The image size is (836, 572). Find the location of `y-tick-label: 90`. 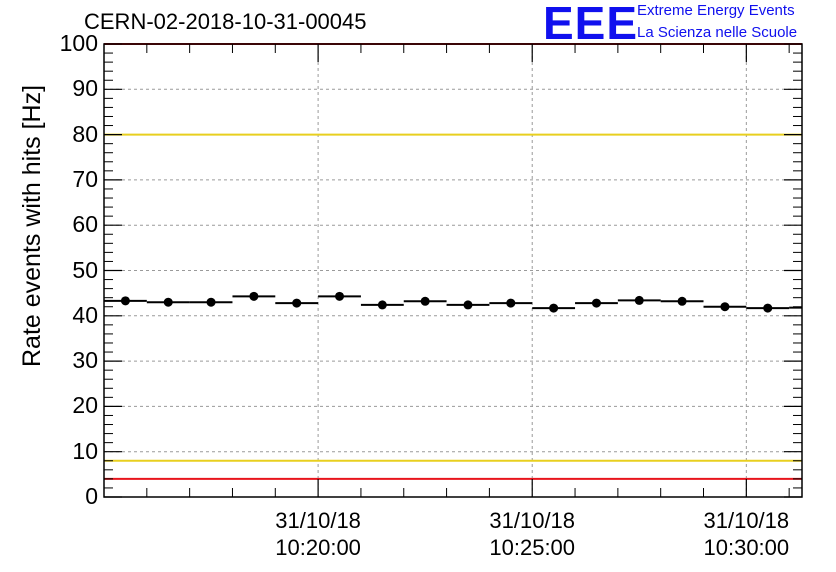

y-tick-label: 90 is located at coordinates (85, 88).